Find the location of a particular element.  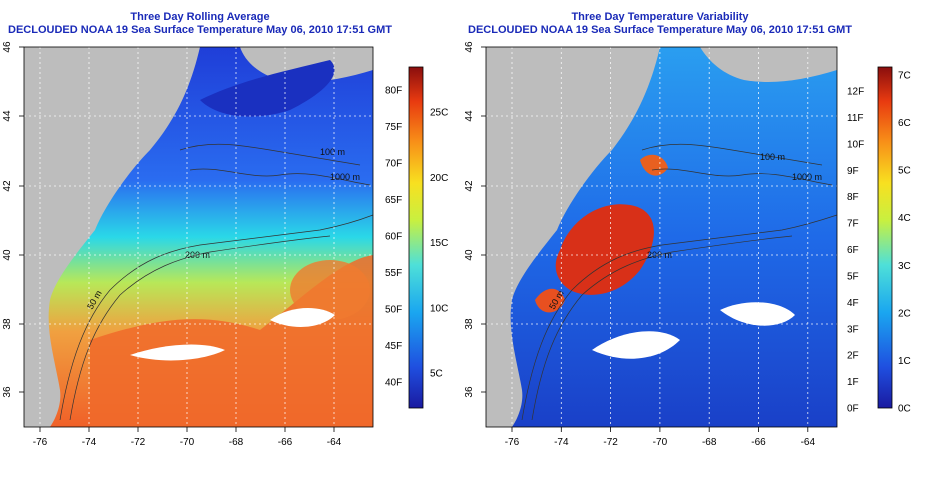

colorbar-tick-label: 25C is located at coordinates (439, 113).